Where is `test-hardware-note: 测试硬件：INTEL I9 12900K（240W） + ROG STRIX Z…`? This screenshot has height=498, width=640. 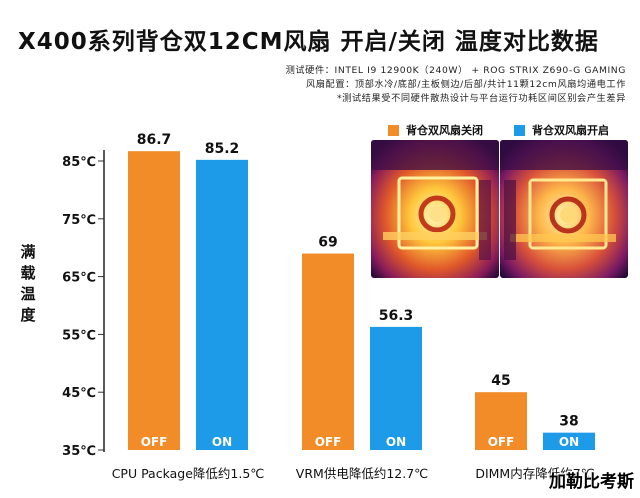
test-hardware-note: 测试硬件：INTEL I9 12900K（240W） + ROG STRIX Z… is located at coordinates (455, 70).